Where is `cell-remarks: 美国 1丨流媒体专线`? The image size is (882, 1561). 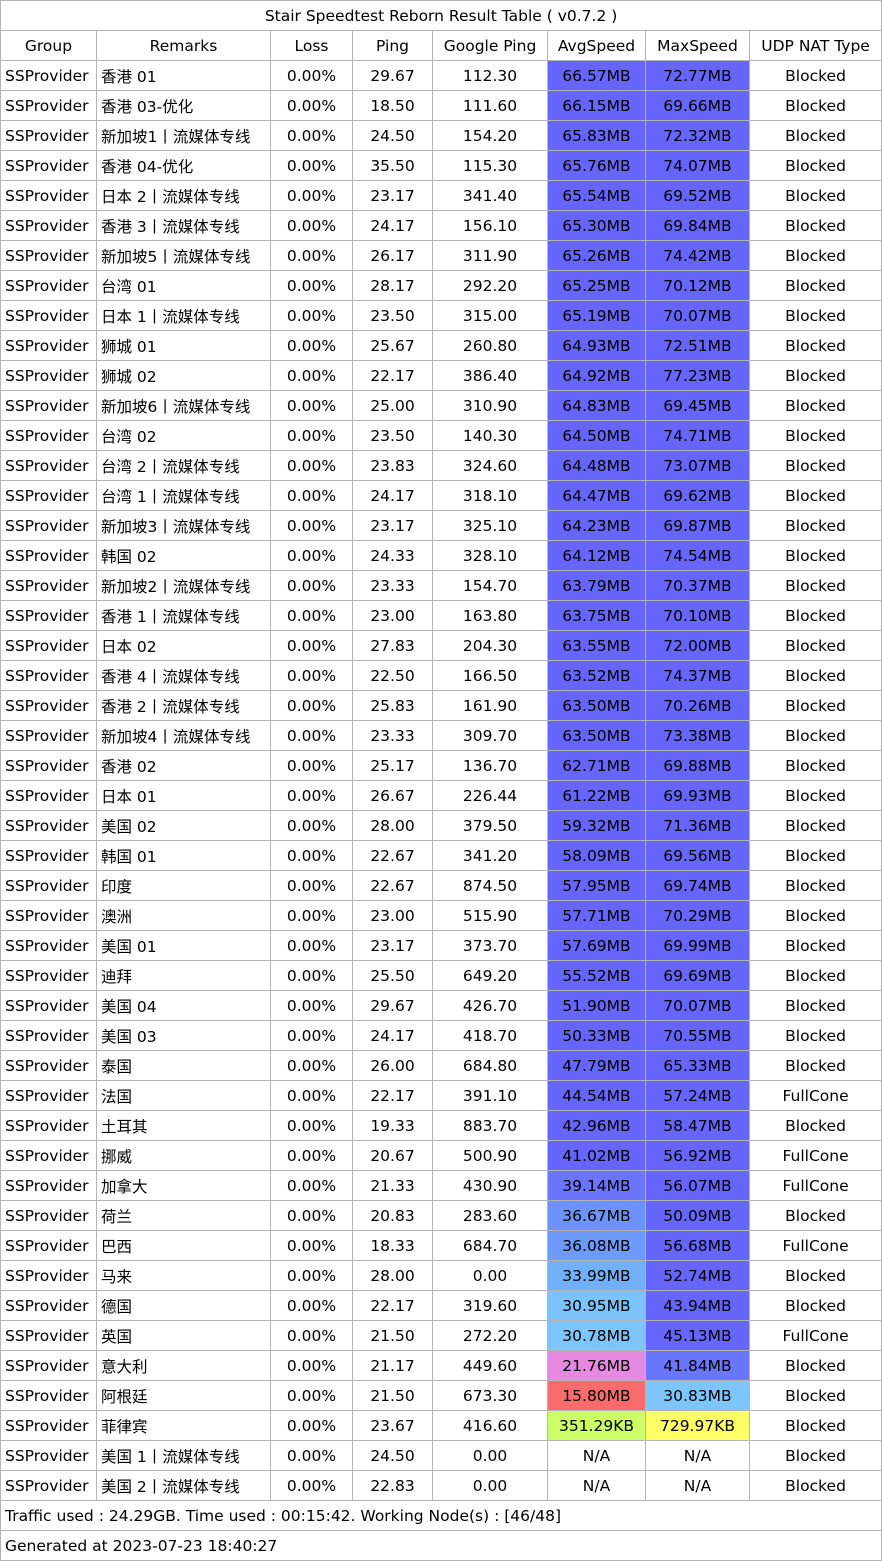 cell-remarks: 美国 1丨流媒体专线 is located at coordinates (183, 1455).